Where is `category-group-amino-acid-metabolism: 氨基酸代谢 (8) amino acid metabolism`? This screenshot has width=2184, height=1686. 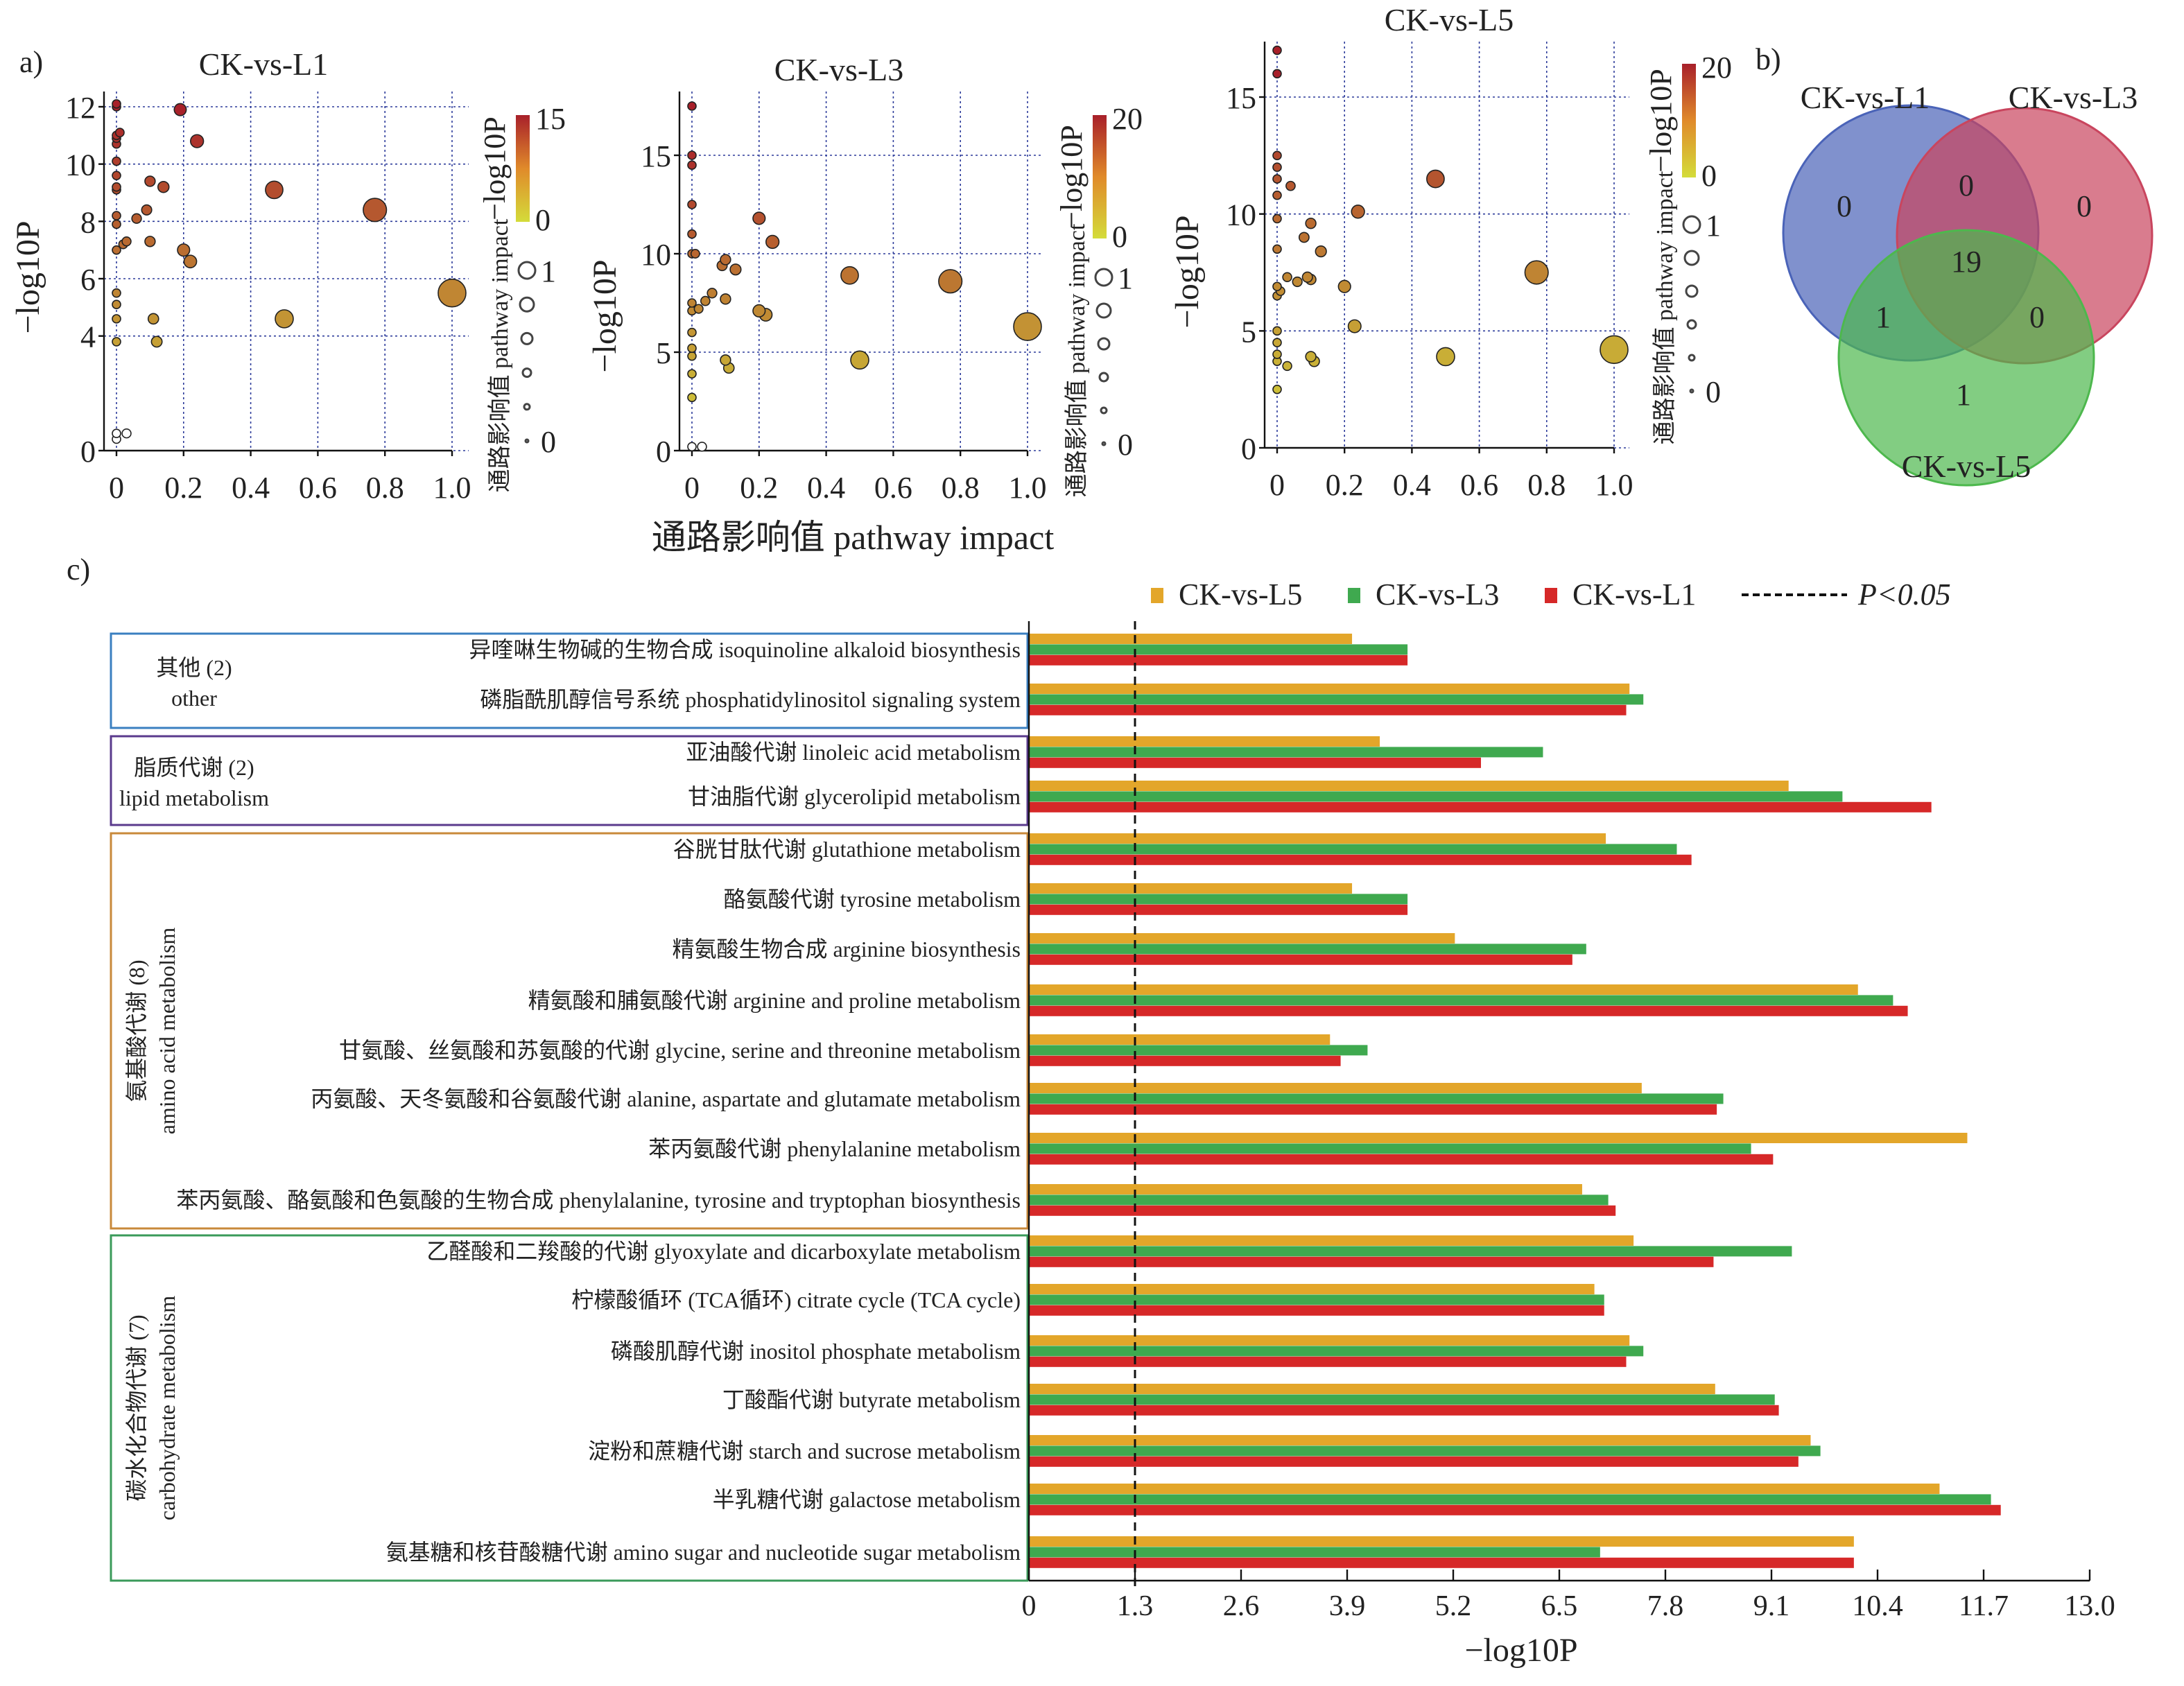 category-group-amino-acid-metabolism: 氨基酸代谢 (8) amino acid metabolism is located at coordinates (569, 1031).